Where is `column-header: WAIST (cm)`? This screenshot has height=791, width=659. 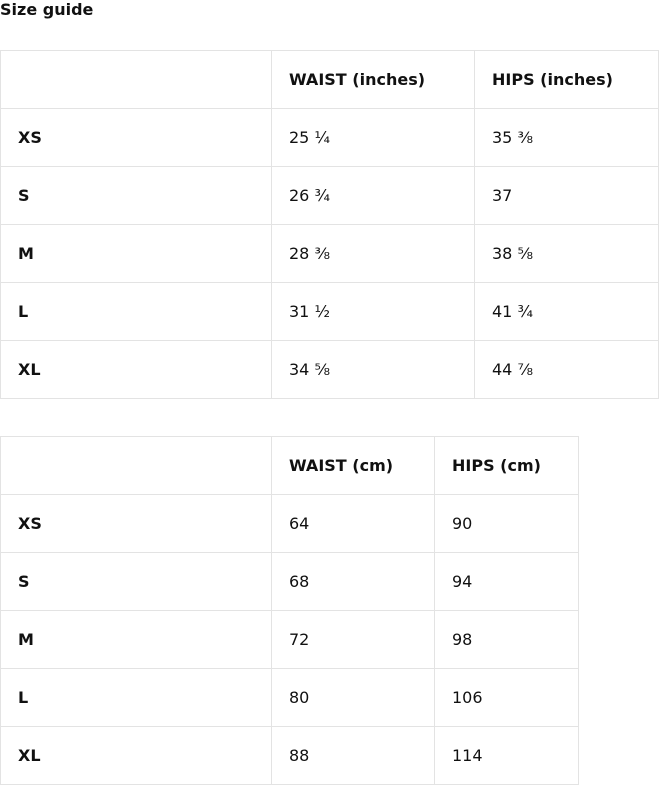
column-header: WAIST (cm) is located at coordinates (353, 465).